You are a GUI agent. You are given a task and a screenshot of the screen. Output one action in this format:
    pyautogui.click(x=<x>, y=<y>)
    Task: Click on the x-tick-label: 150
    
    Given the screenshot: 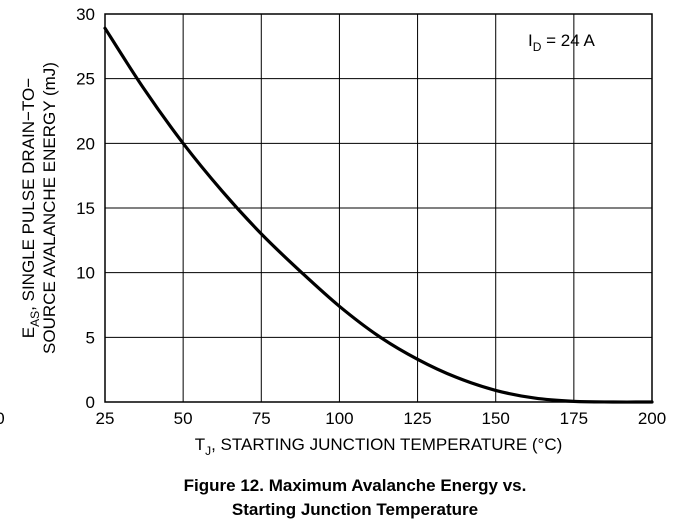 What is the action you would take?
    pyautogui.click(x=496, y=418)
    